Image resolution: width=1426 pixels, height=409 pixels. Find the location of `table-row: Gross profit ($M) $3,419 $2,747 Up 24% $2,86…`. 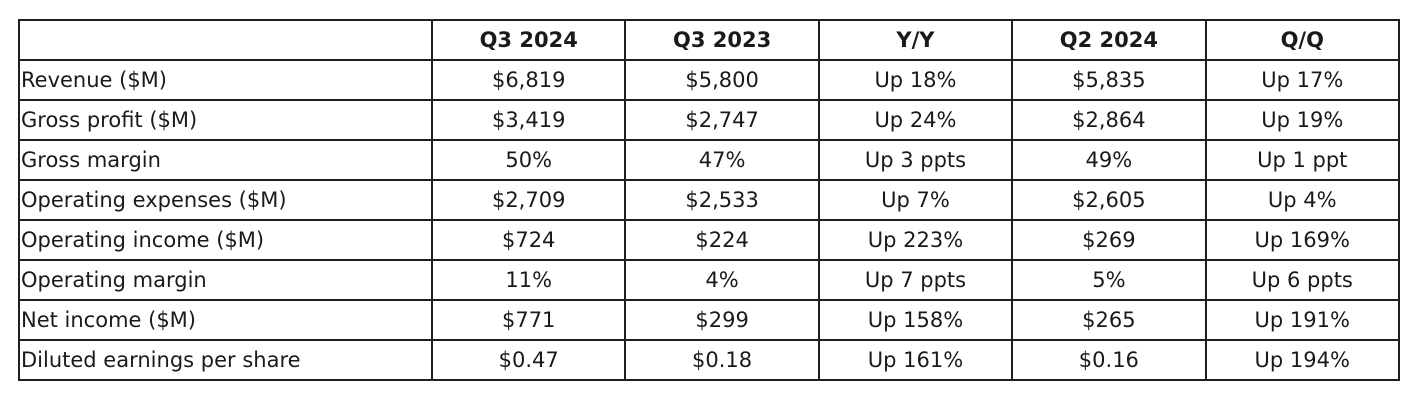

table-row: Gross profit ($M) $3,419 $2,747 Up 24% $2,86… is located at coordinates (709, 120).